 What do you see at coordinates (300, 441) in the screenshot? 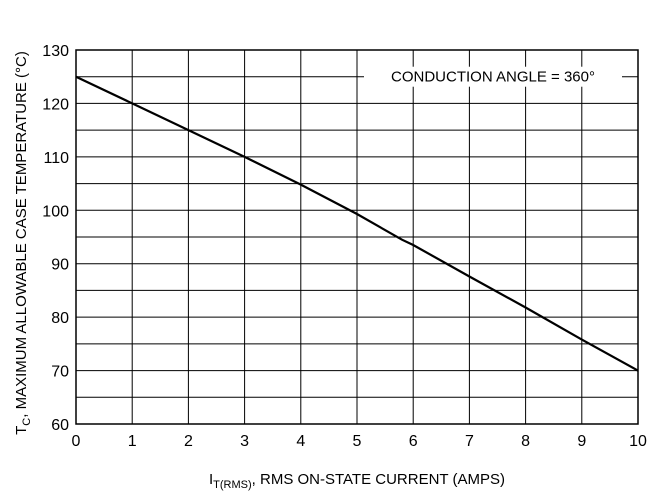
I see `x-tick-label: 4` at bounding box center [300, 441].